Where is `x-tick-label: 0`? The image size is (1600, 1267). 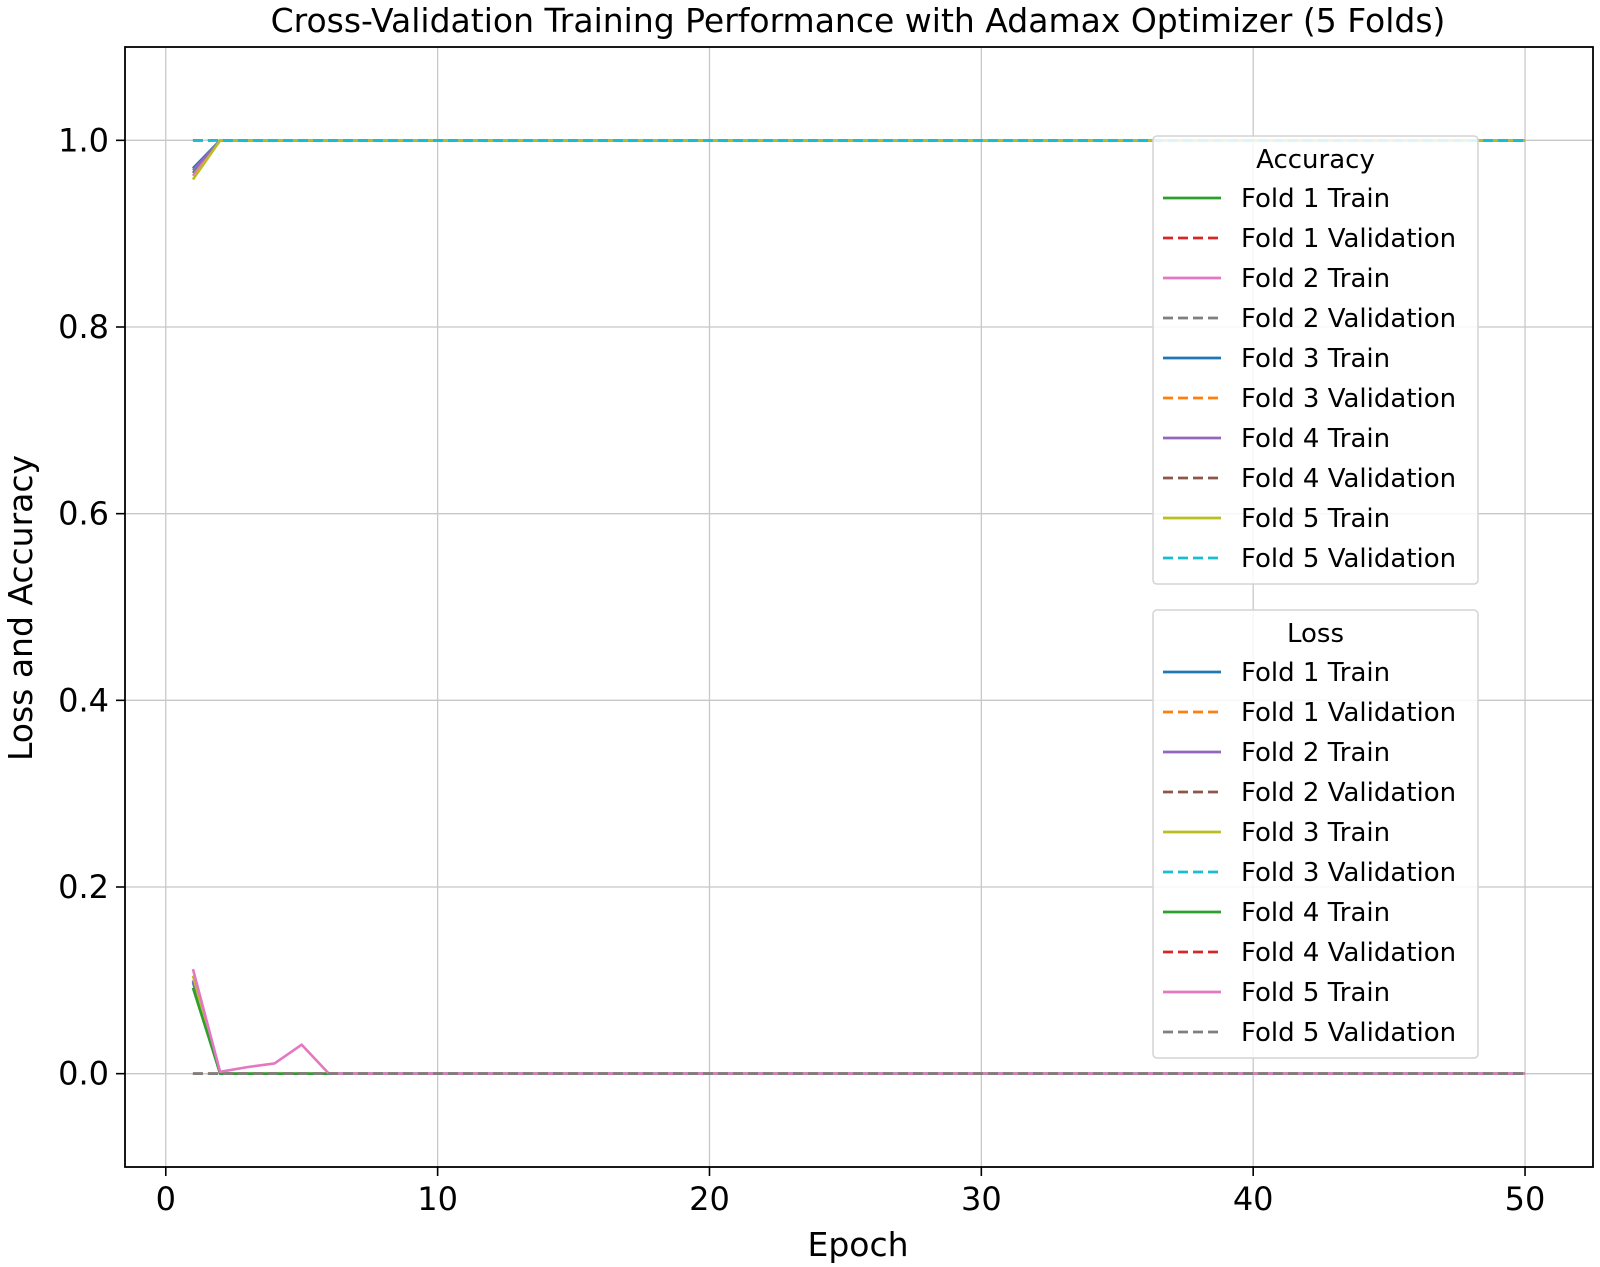 x-tick-label: 0 is located at coordinates (166, 1199).